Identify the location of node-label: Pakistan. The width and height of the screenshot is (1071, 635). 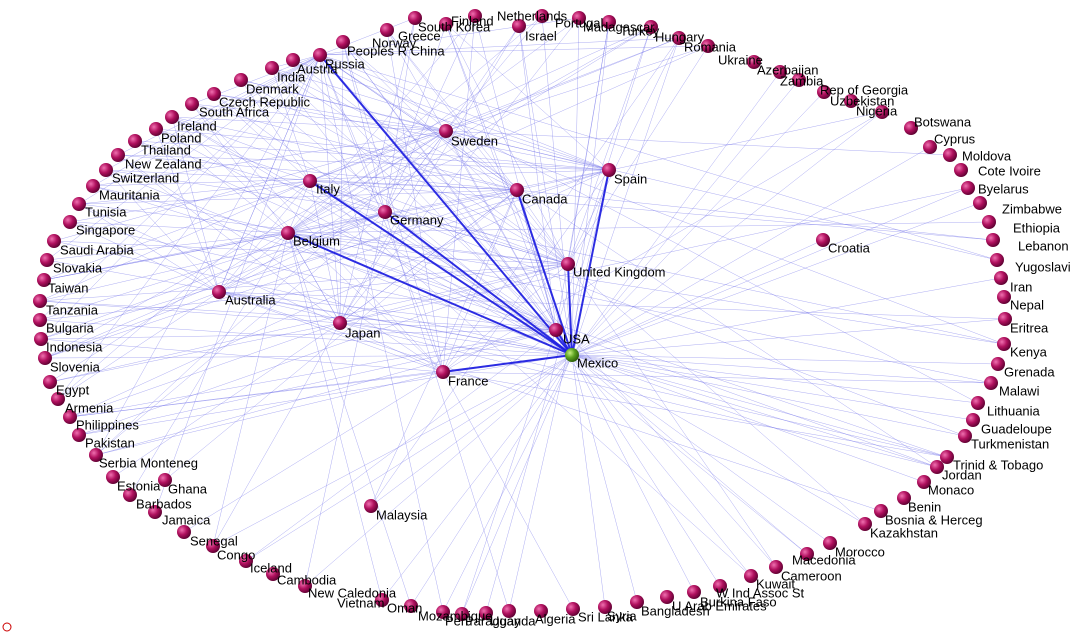
(110, 442).